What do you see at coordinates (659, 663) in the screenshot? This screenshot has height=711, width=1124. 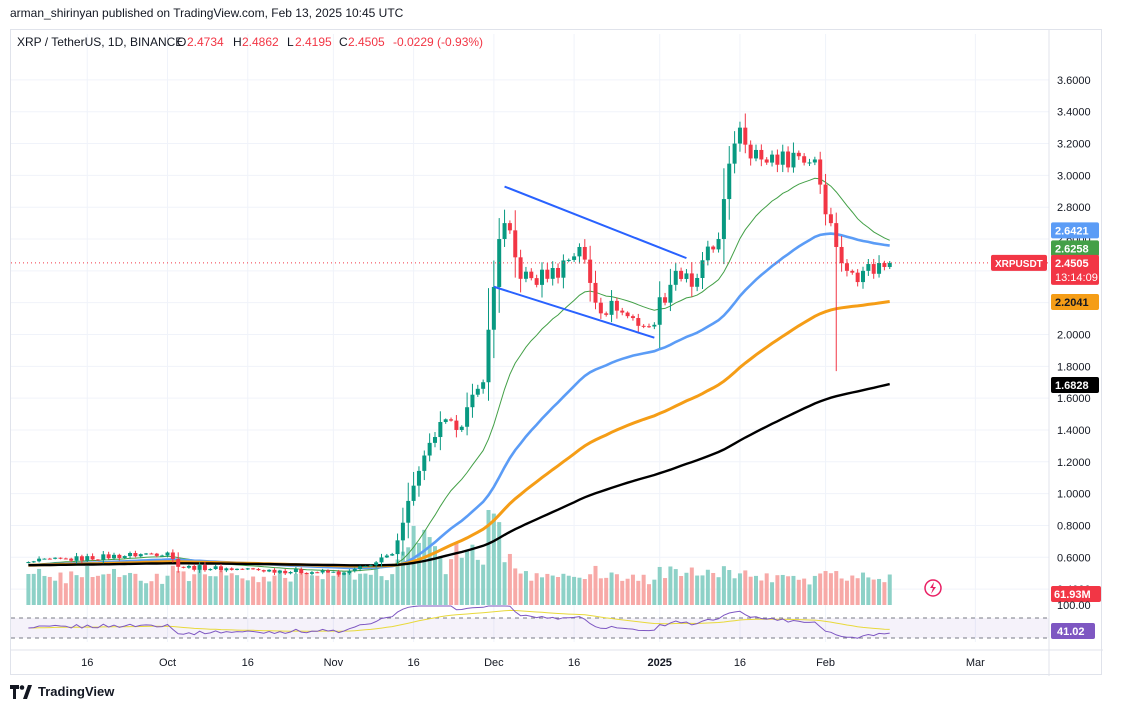 I see `time-tick-label: 2025` at bounding box center [659, 663].